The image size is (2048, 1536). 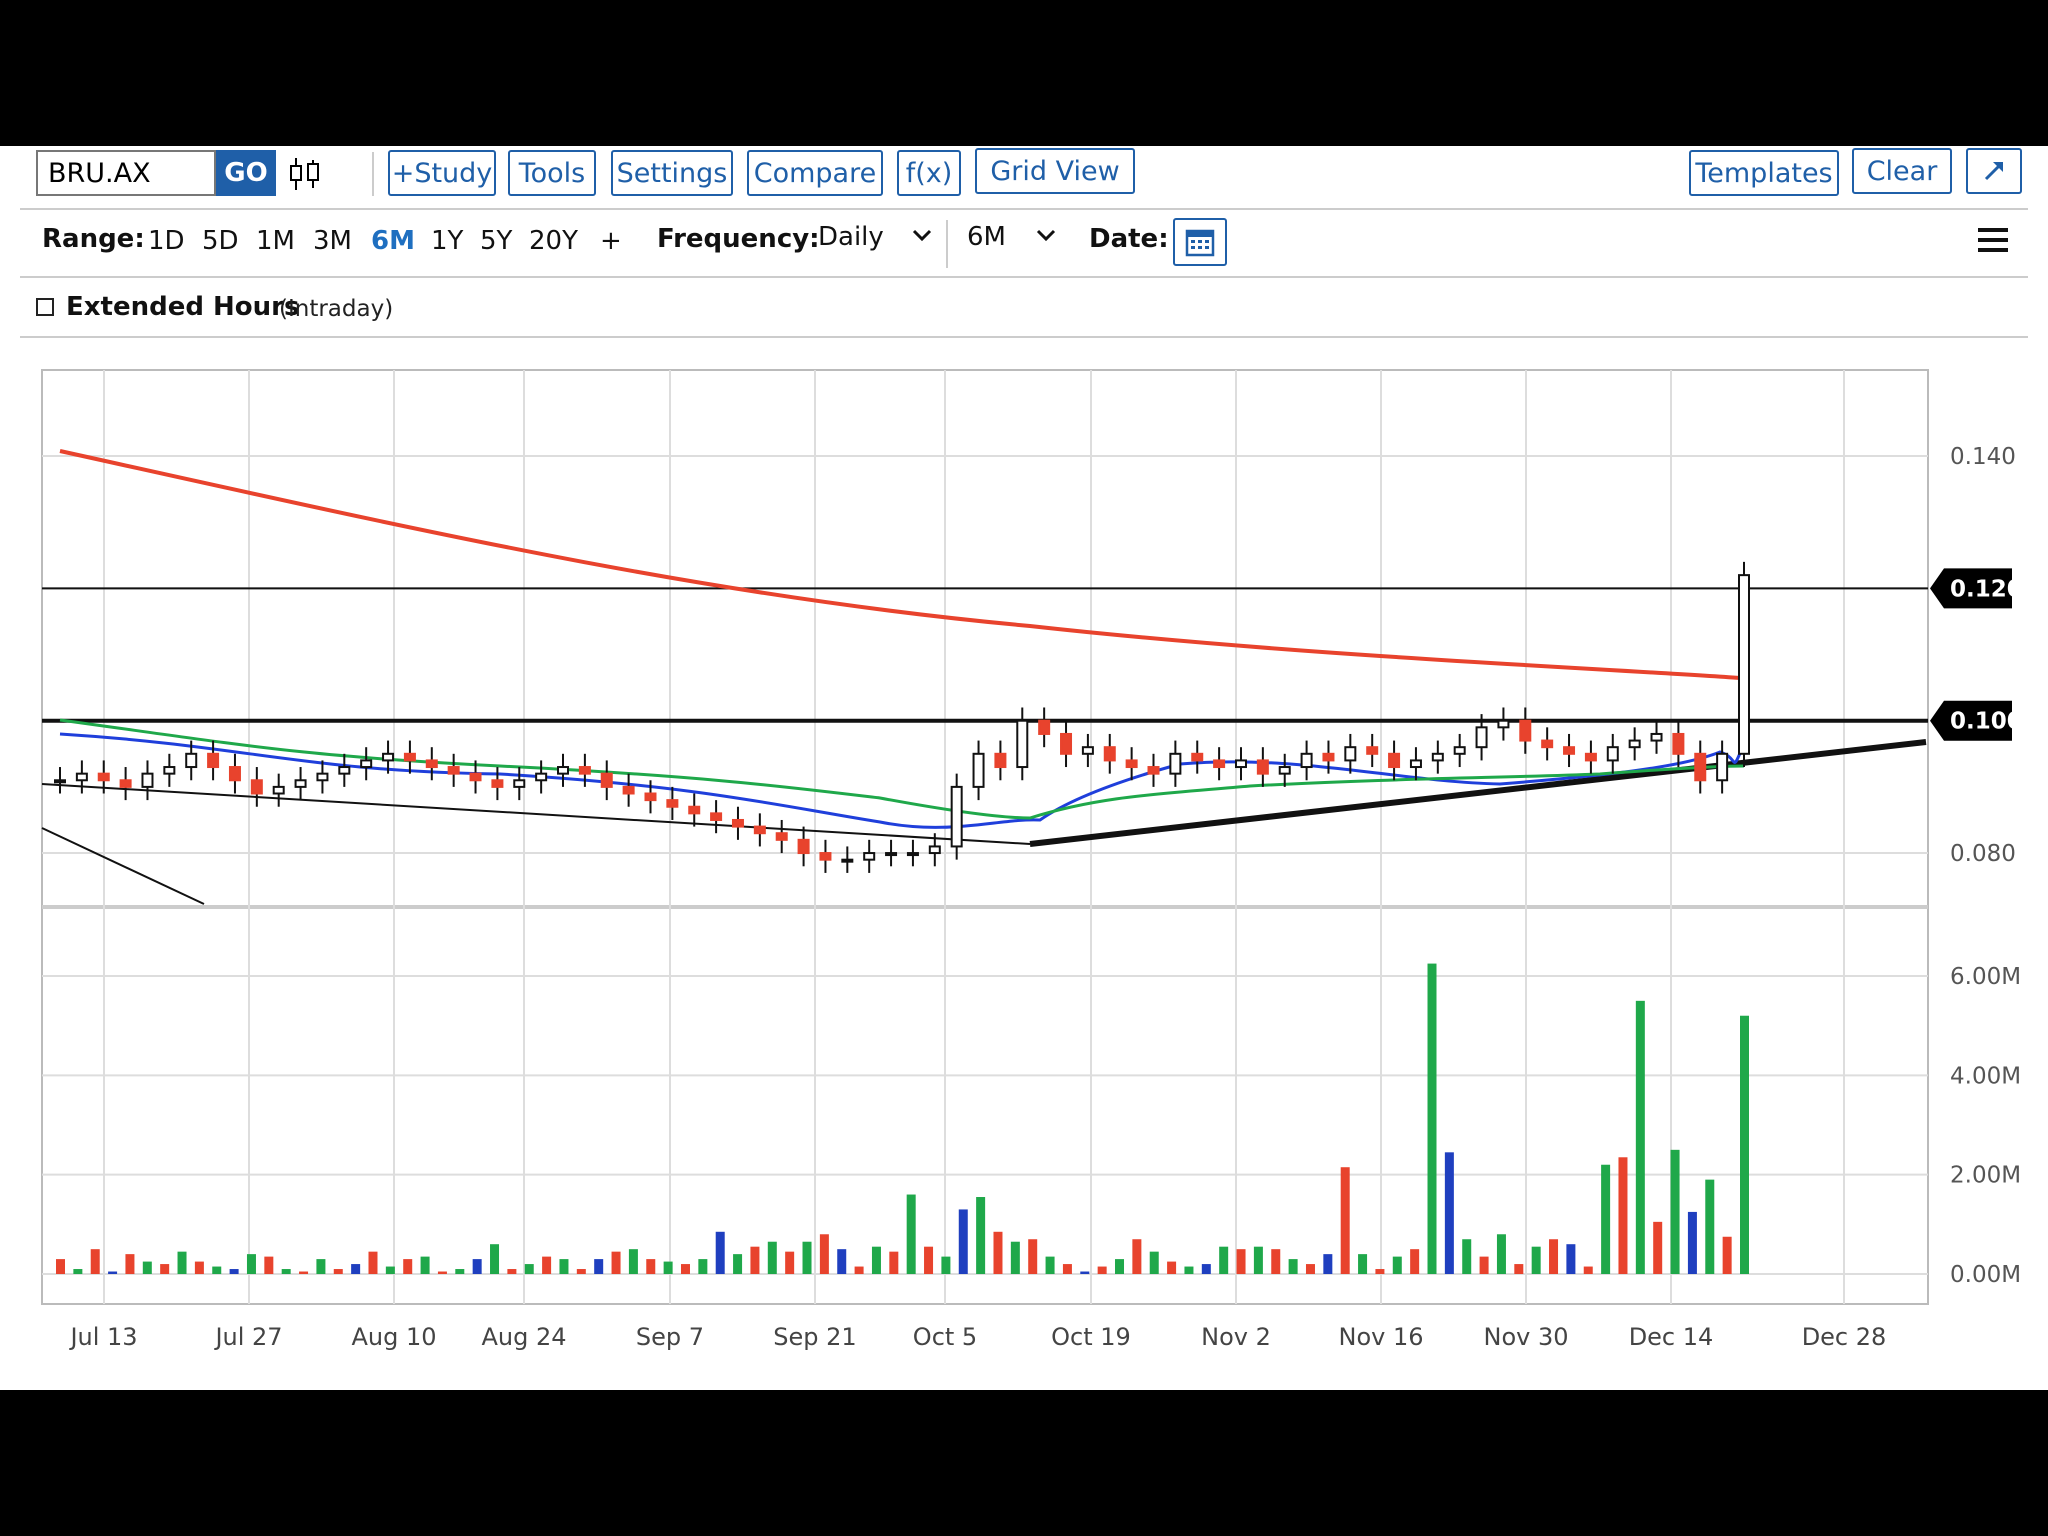 I want to click on frequency-select: Daily, so click(x=876, y=237).